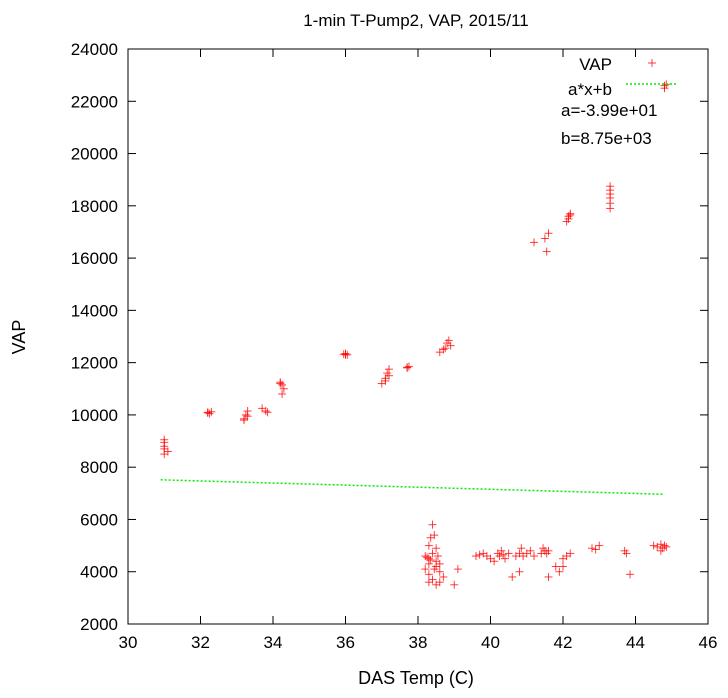 The width and height of the screenshot is (728, 698). I want to click on x-tick-label: 40, so click(490, 642).